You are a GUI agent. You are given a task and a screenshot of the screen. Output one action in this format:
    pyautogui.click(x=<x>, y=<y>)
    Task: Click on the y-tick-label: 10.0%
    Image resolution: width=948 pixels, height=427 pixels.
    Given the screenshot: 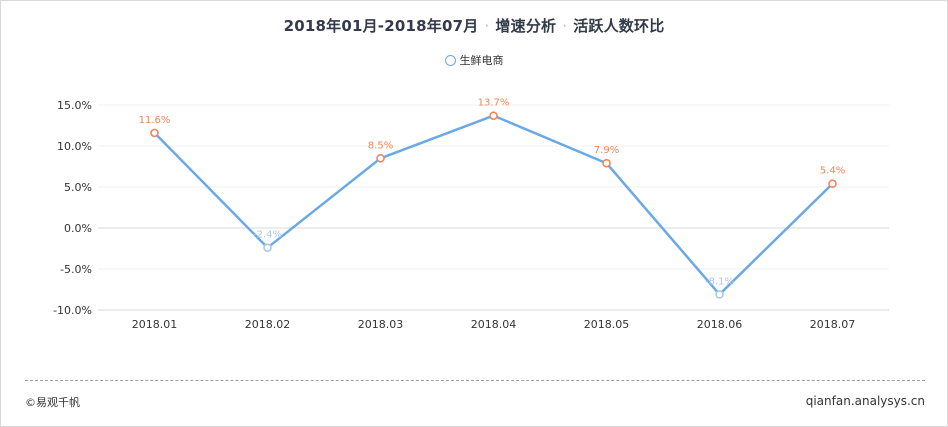 What is the action you would take?
    pyautogui.click(x=74, y=146)
    